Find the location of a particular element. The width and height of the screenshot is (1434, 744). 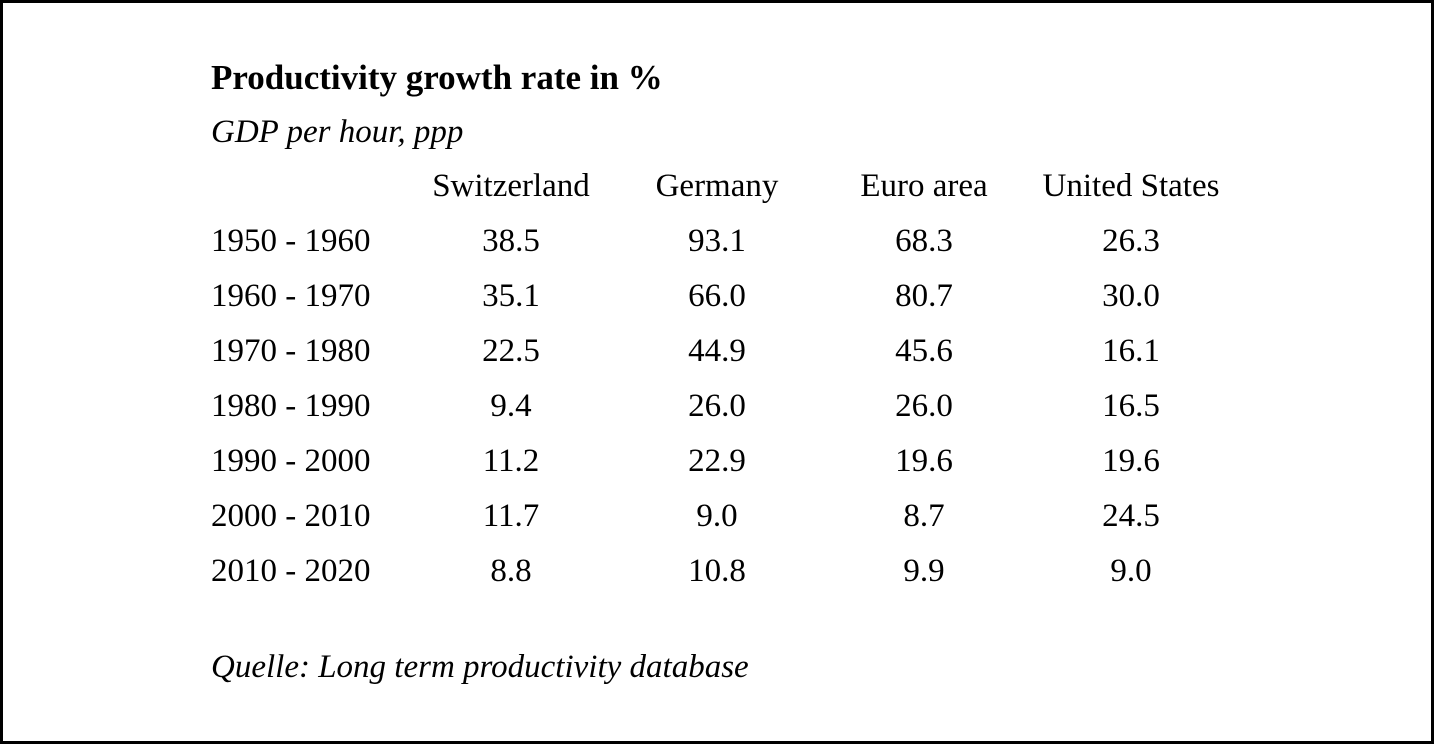

value-cell-germany: 44.9 is located at coordinates (717, 351).